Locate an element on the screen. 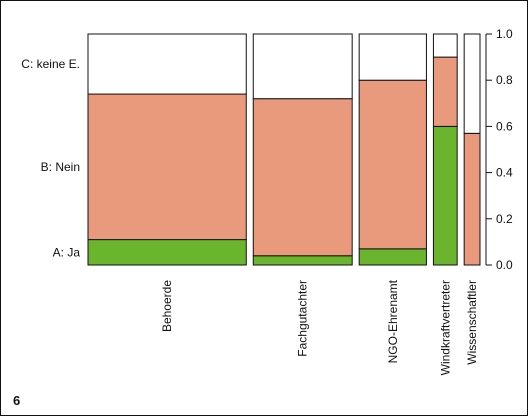  response-label: C: keine E. is located at coordinates (50, 64).